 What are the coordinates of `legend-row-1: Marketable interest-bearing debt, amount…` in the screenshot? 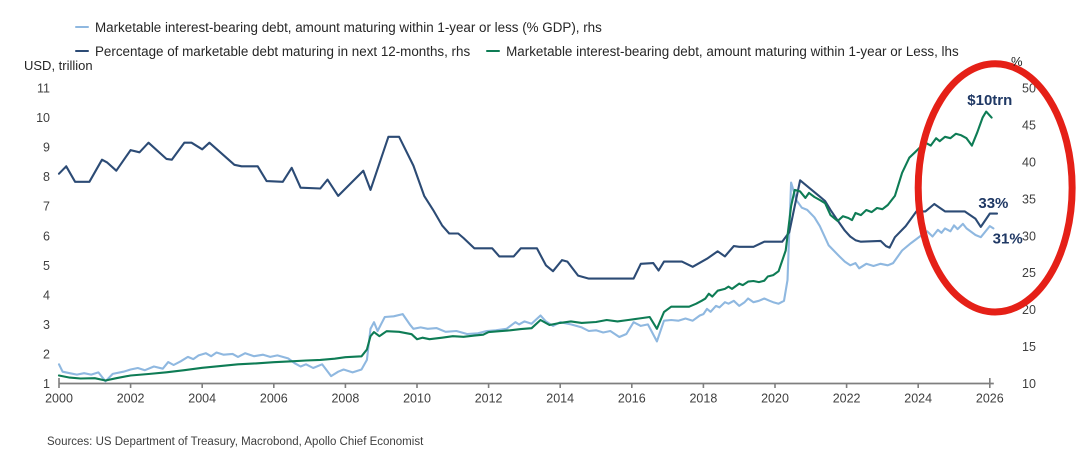 It's located at (517, 27).